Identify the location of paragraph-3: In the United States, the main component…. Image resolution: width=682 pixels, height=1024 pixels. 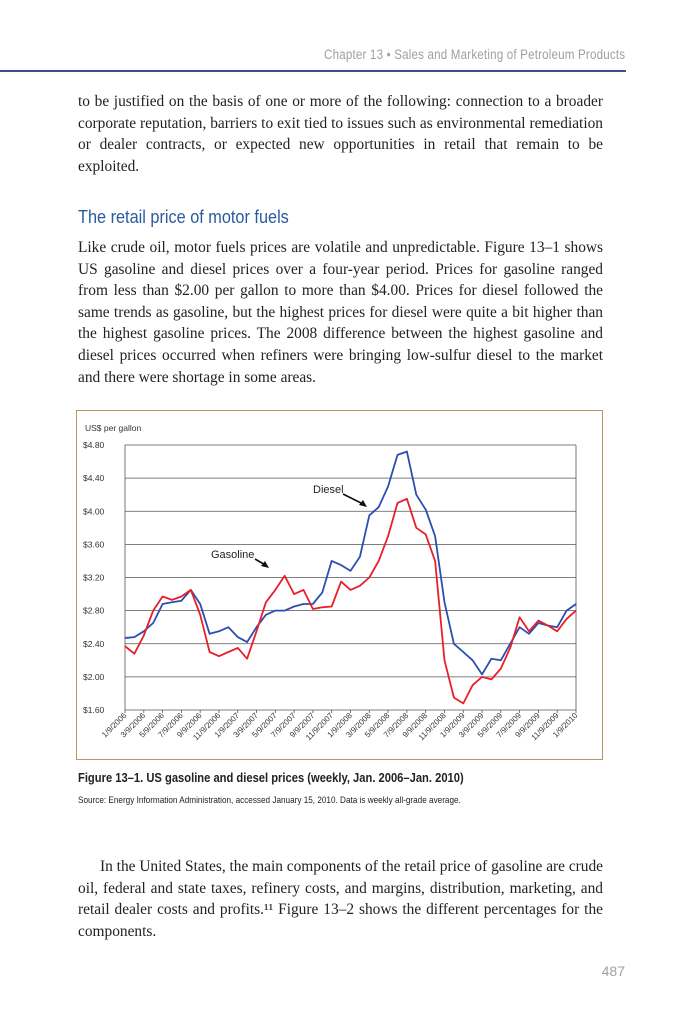
(341, 899).